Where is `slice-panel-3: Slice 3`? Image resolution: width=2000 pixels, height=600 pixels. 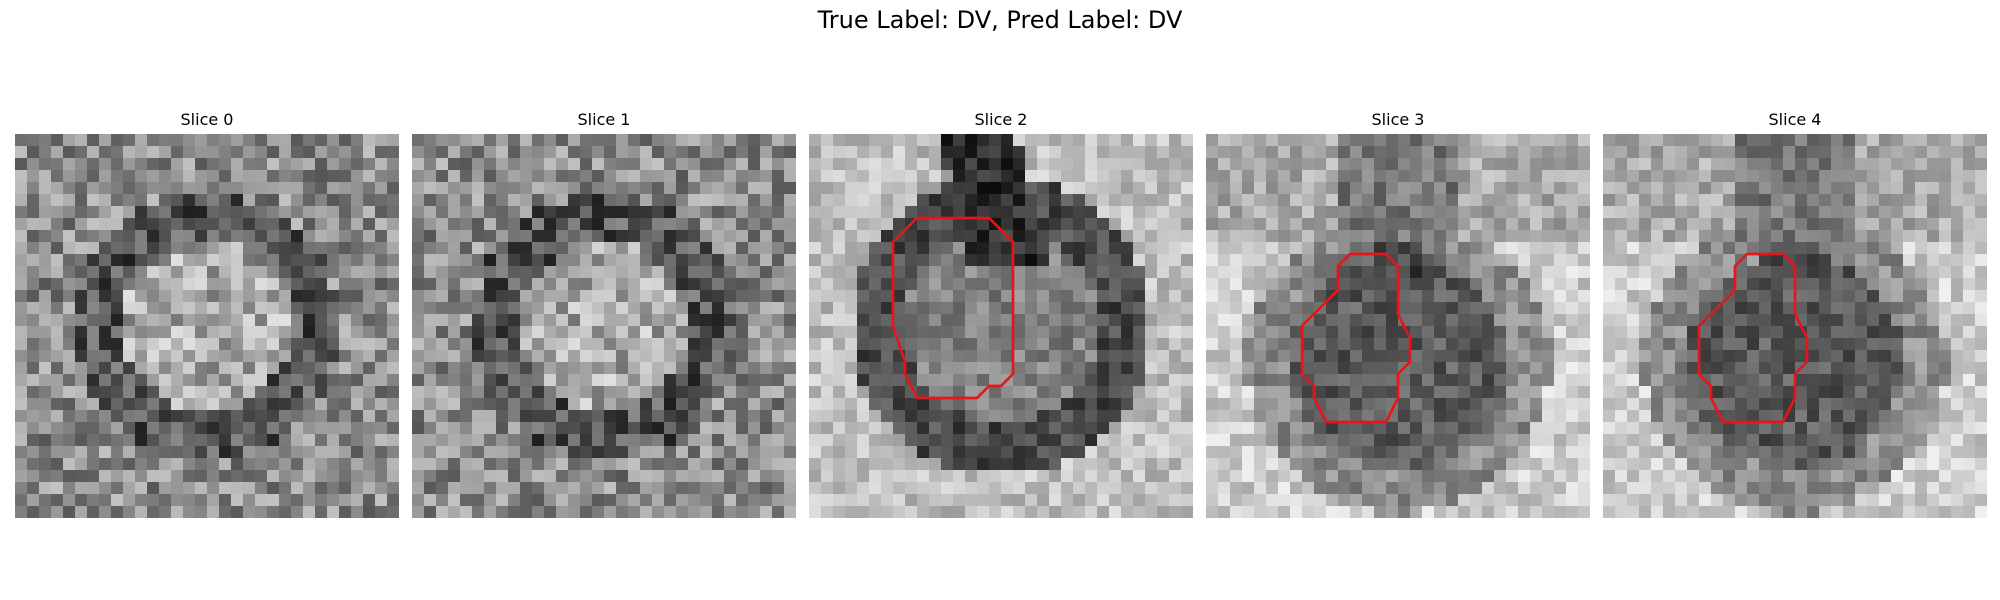 slice-panel-3: Slice 3 is located at coordinates (1398, 313).